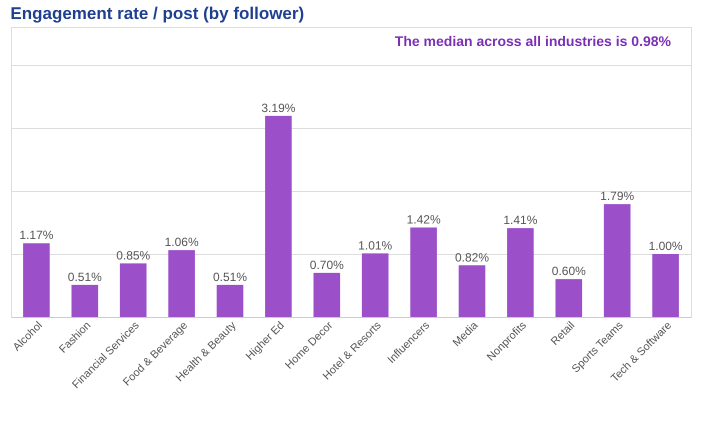 This screenshot has width=720, height=430. Describe the element at coordinates (327, 265) in the screenshot. I see `data-label: 0.70%` at that location.